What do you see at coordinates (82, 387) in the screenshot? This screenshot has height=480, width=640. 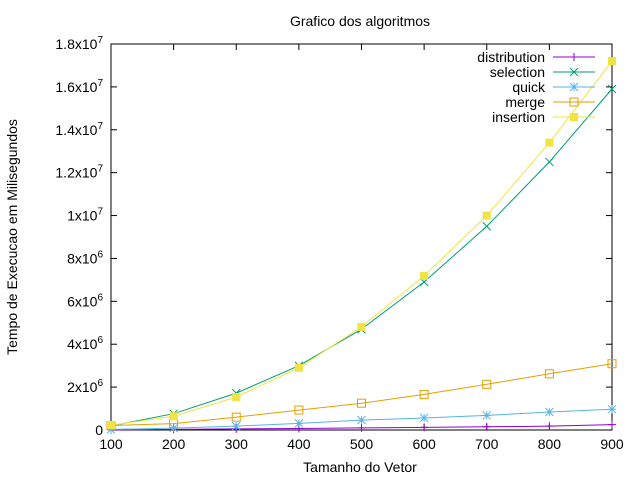 I see `y-tick-label-base: 2x10` at bounding box center [82, 387].